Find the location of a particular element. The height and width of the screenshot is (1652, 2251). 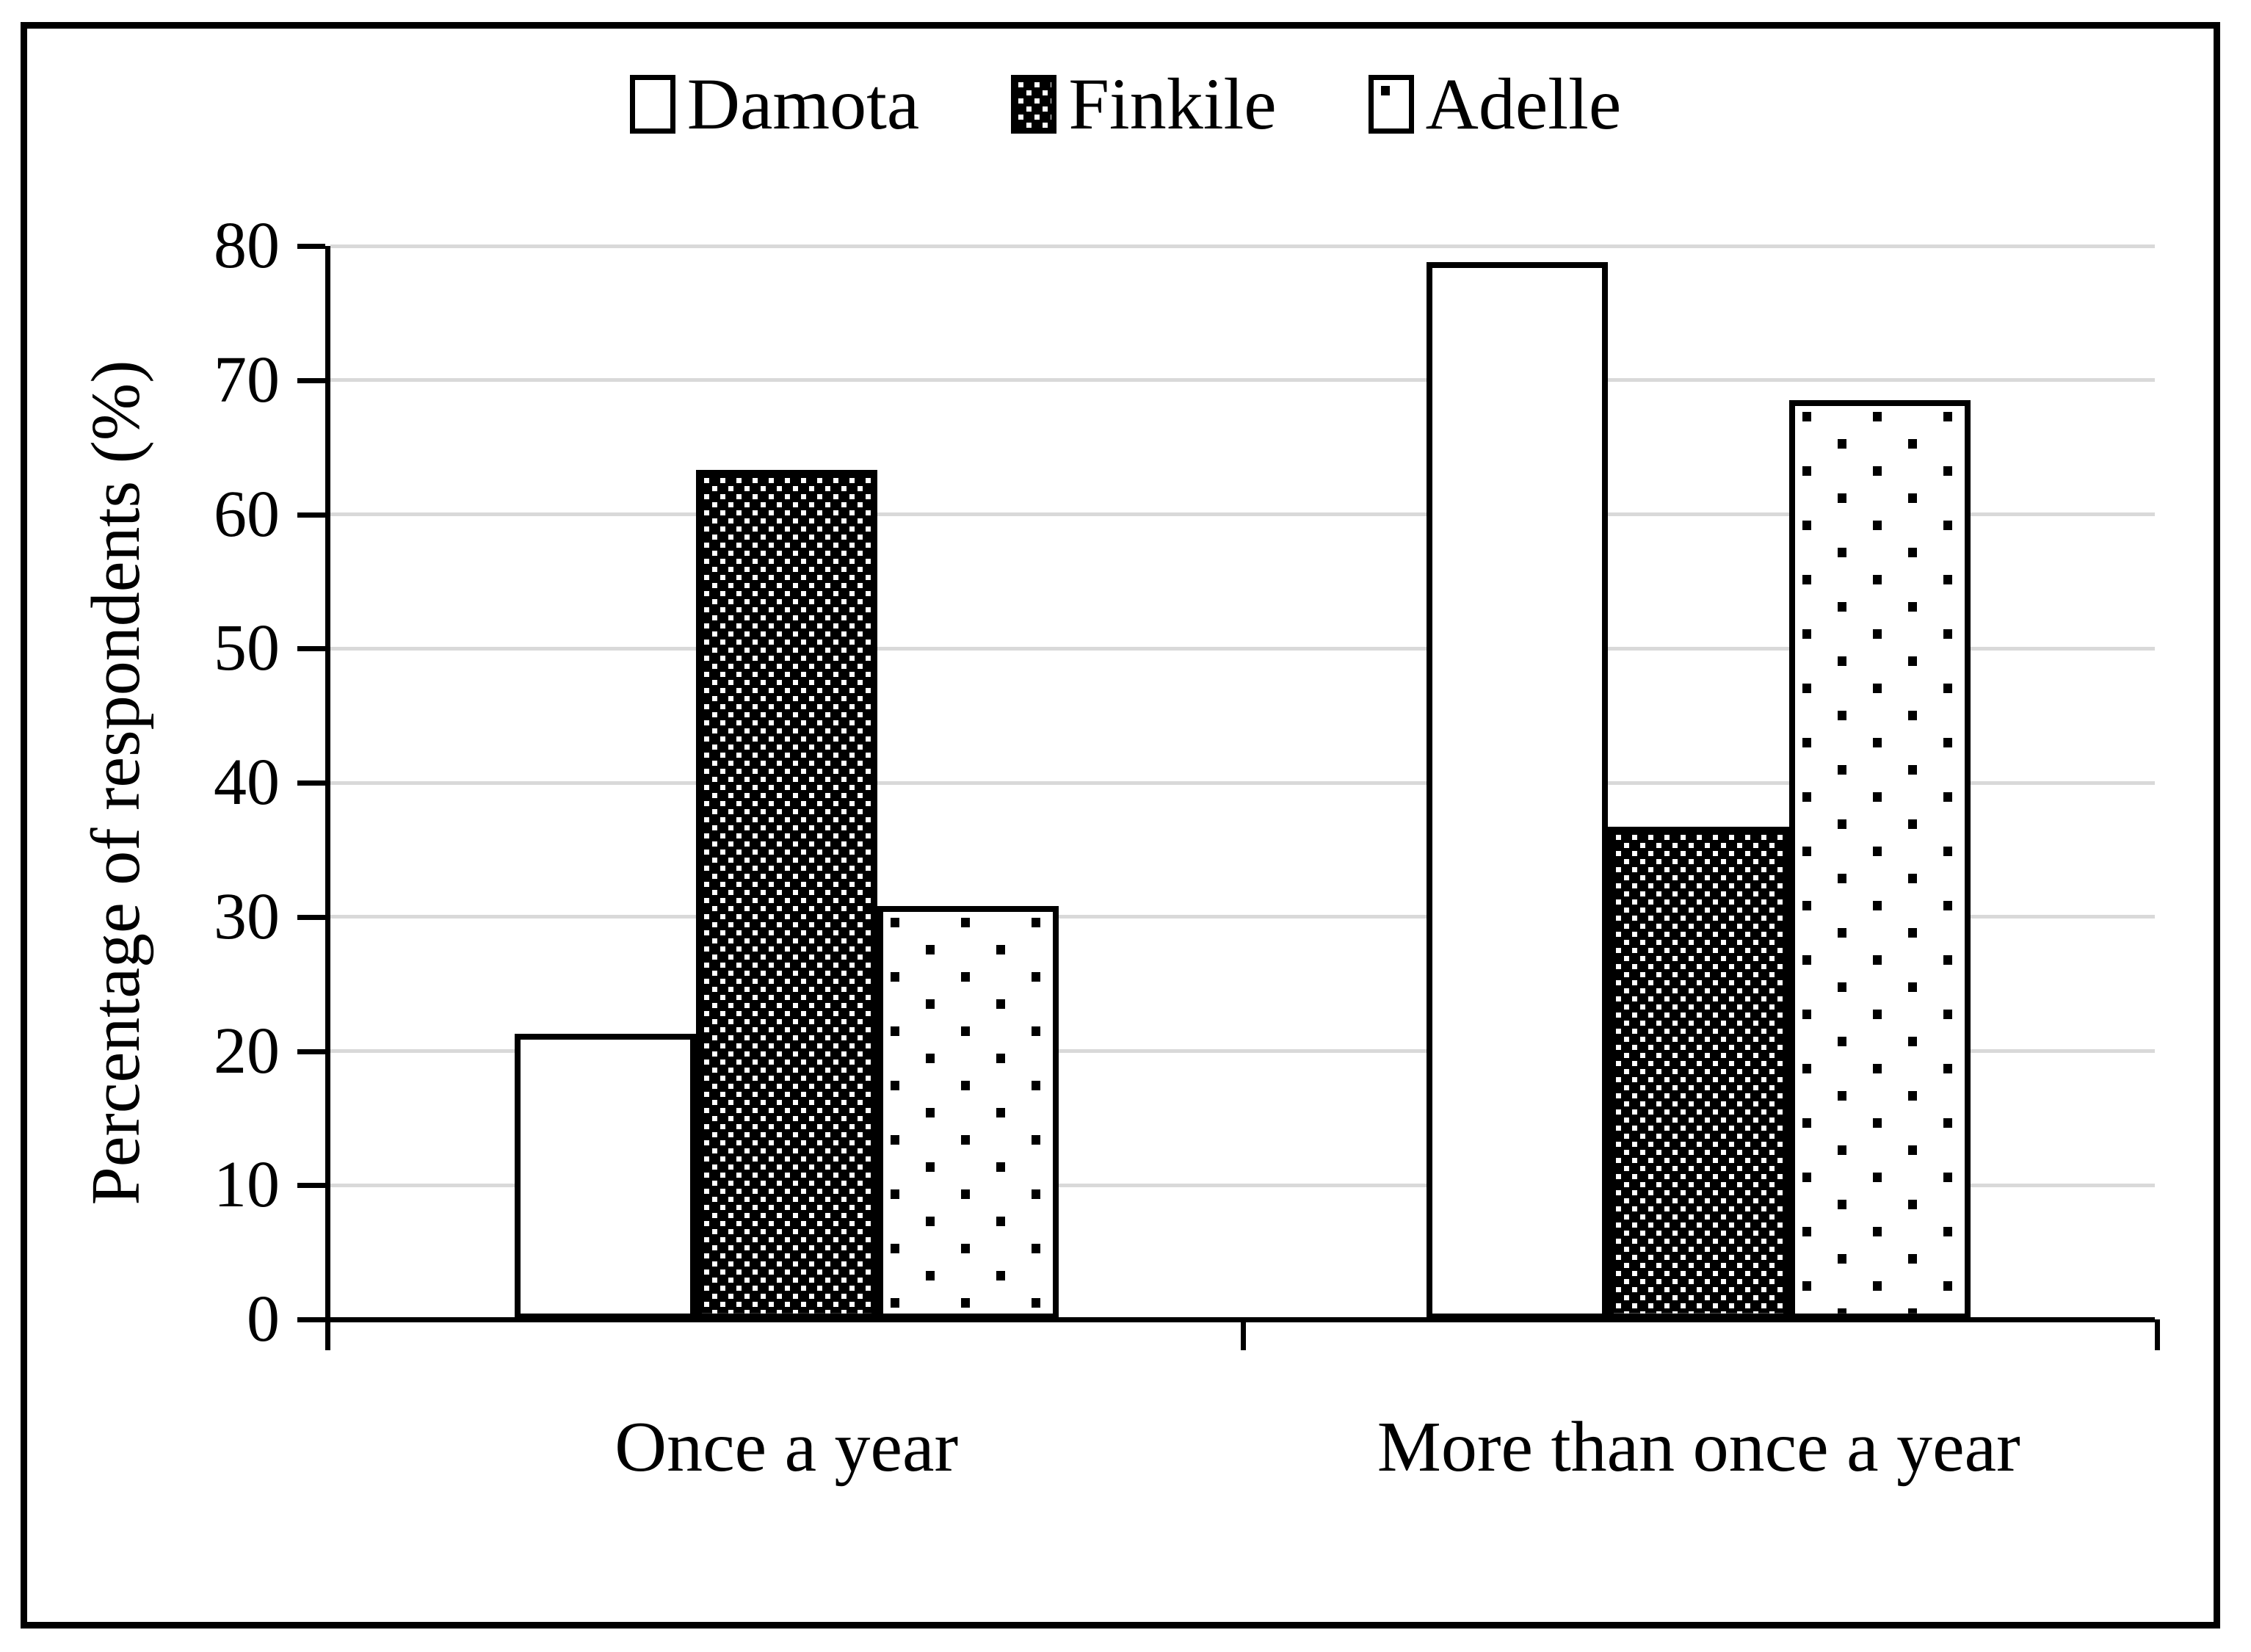

bar-adelle-once-a-year is located at coordinates (968, 1112).